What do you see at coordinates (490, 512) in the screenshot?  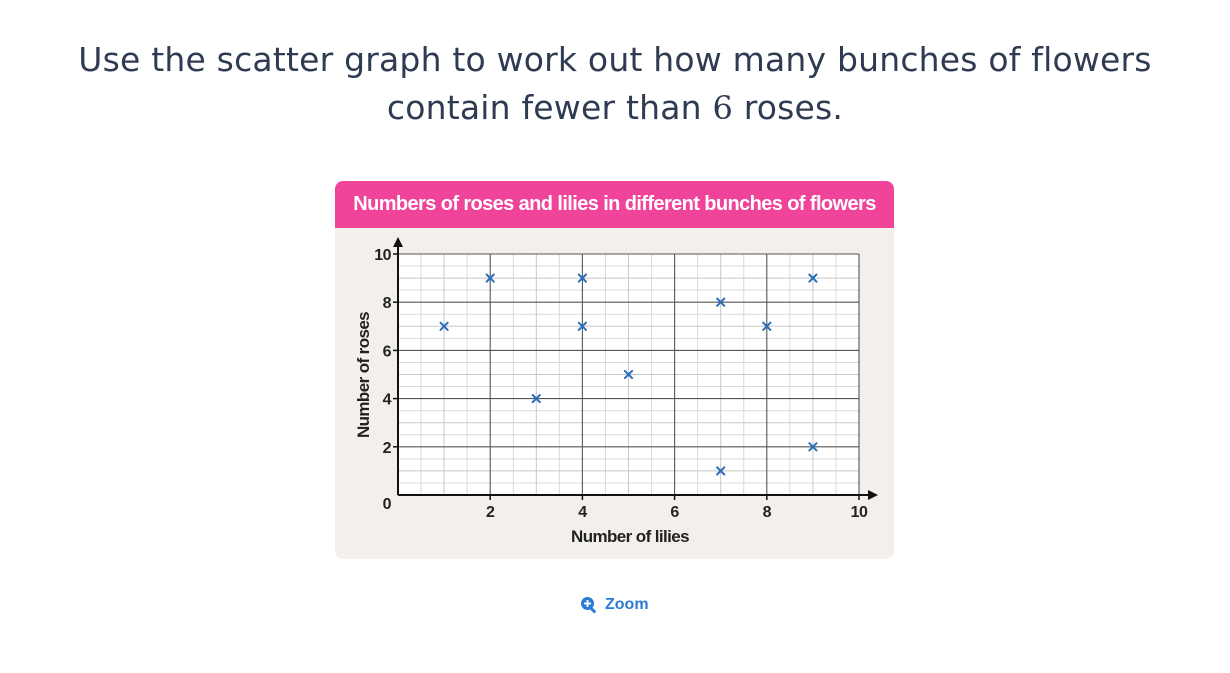 I see `x-tick-label: 2` at bounding box center [490, 512].